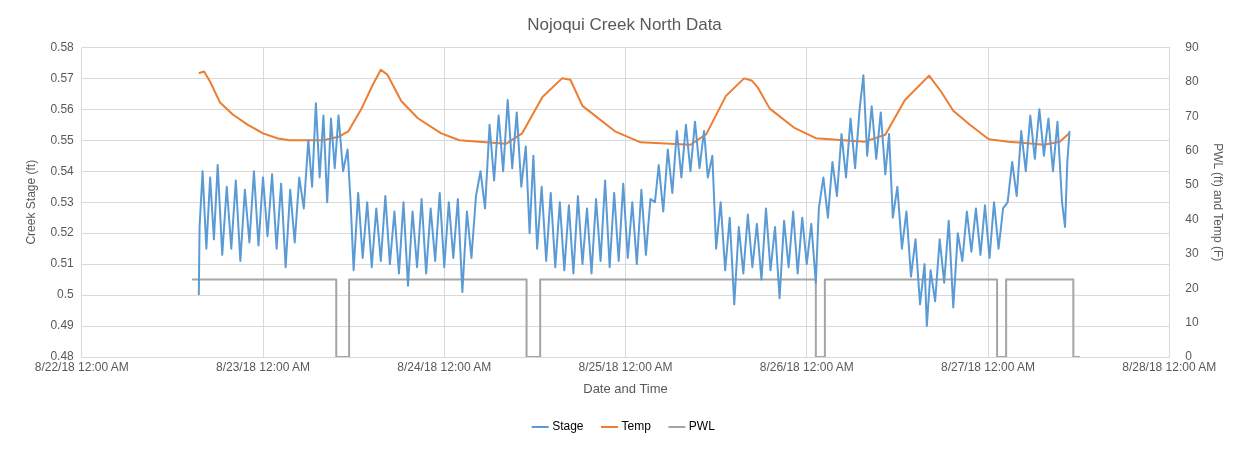 This screenshot has height=453, width=1249. I want to click on x-tick-label: 8/27/18 12:00 AM, so click(988, 366).